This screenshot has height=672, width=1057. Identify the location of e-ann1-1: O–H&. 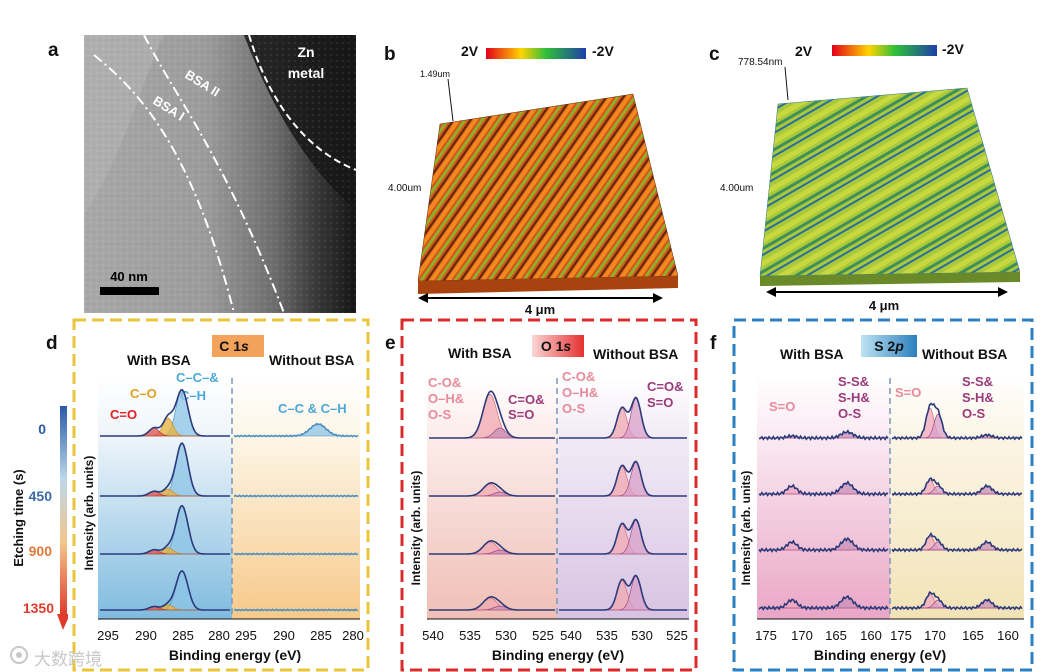
(446, 398).